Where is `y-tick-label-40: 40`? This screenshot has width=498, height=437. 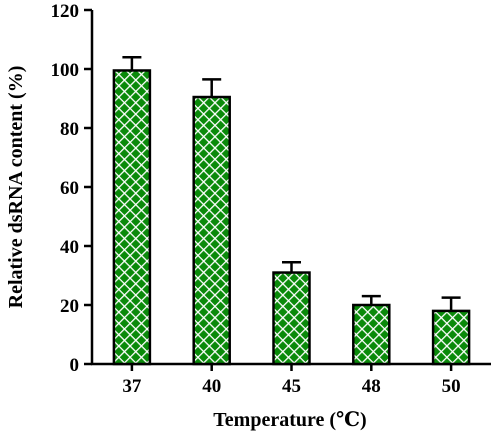
y-tick-label-40: 40 is located at coordinates (69, 247).